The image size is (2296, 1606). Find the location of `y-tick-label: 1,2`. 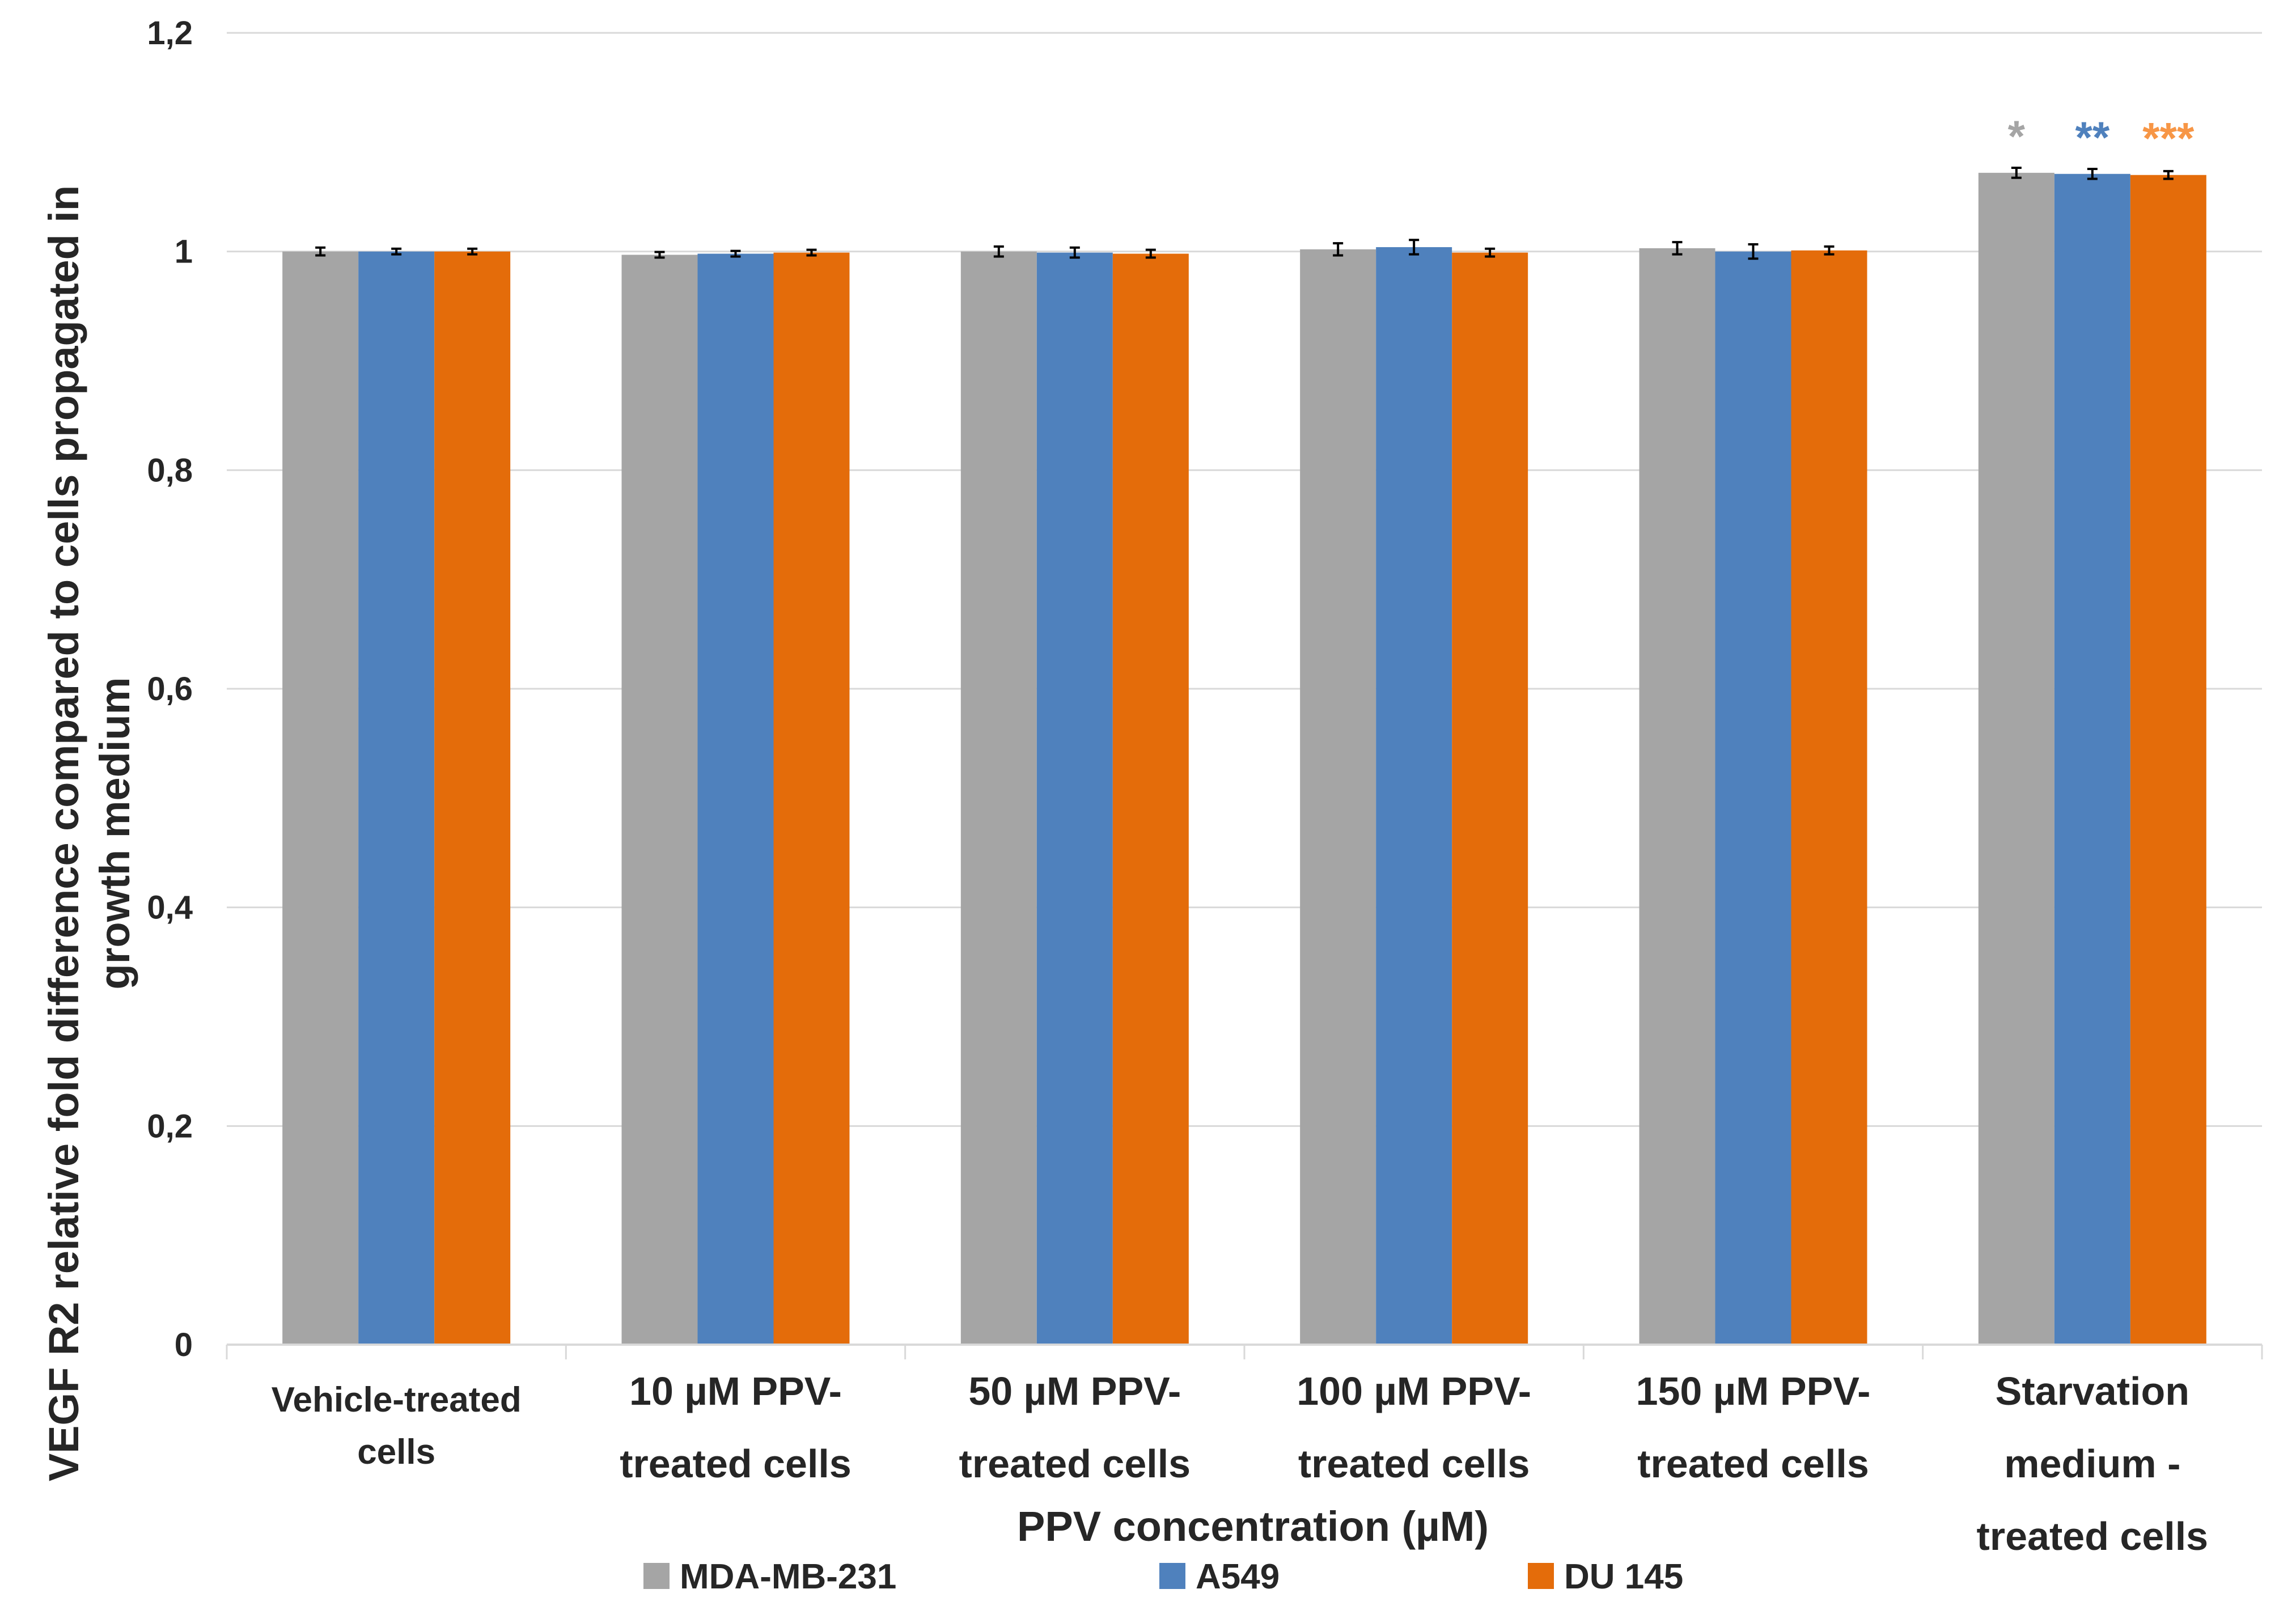

y-tick-label: 1,2 is located at coordinates (170, 33).